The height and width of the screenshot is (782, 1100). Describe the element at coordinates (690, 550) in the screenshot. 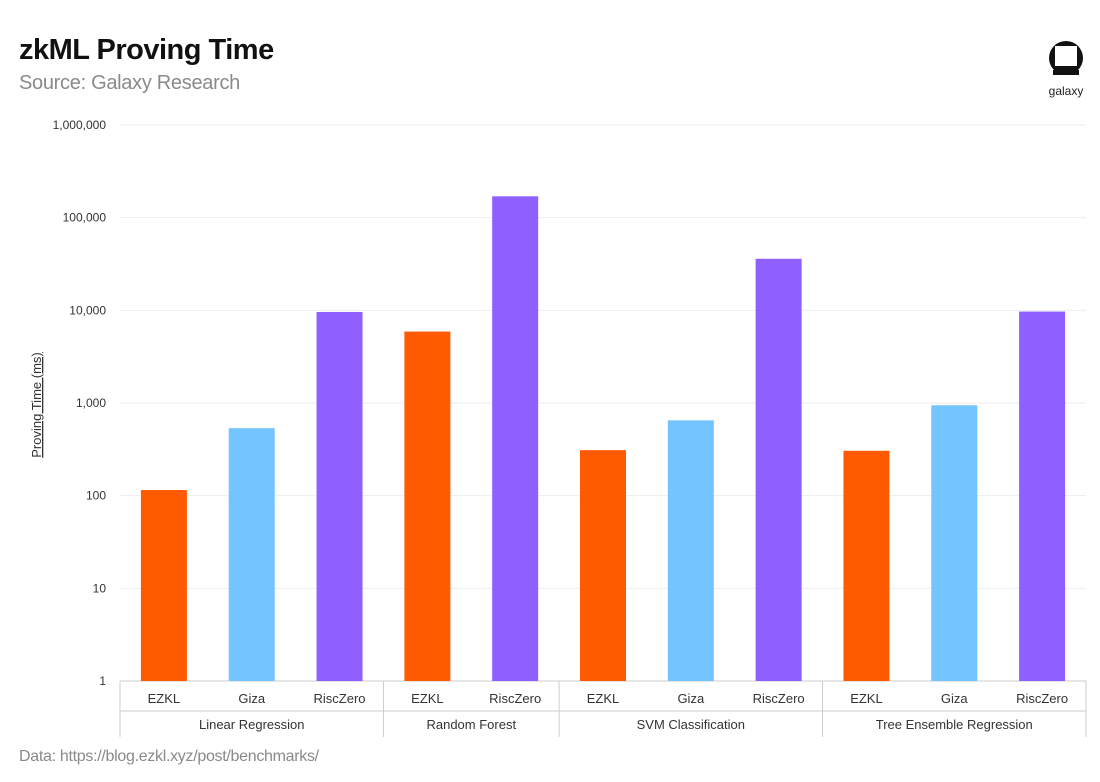

I see `bar-svm-classification-giza` at that location.